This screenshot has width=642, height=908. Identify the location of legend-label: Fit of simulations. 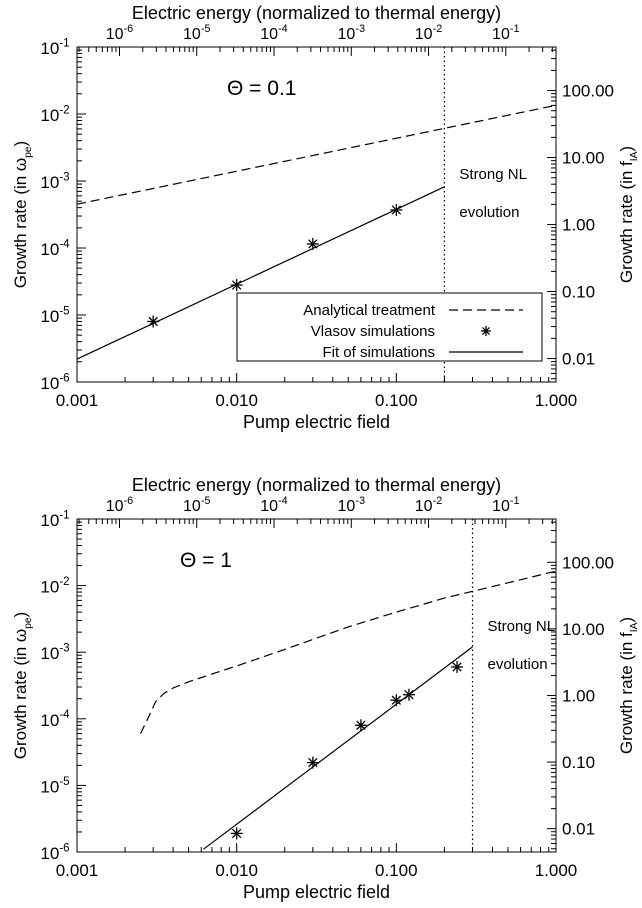
(378, 352).